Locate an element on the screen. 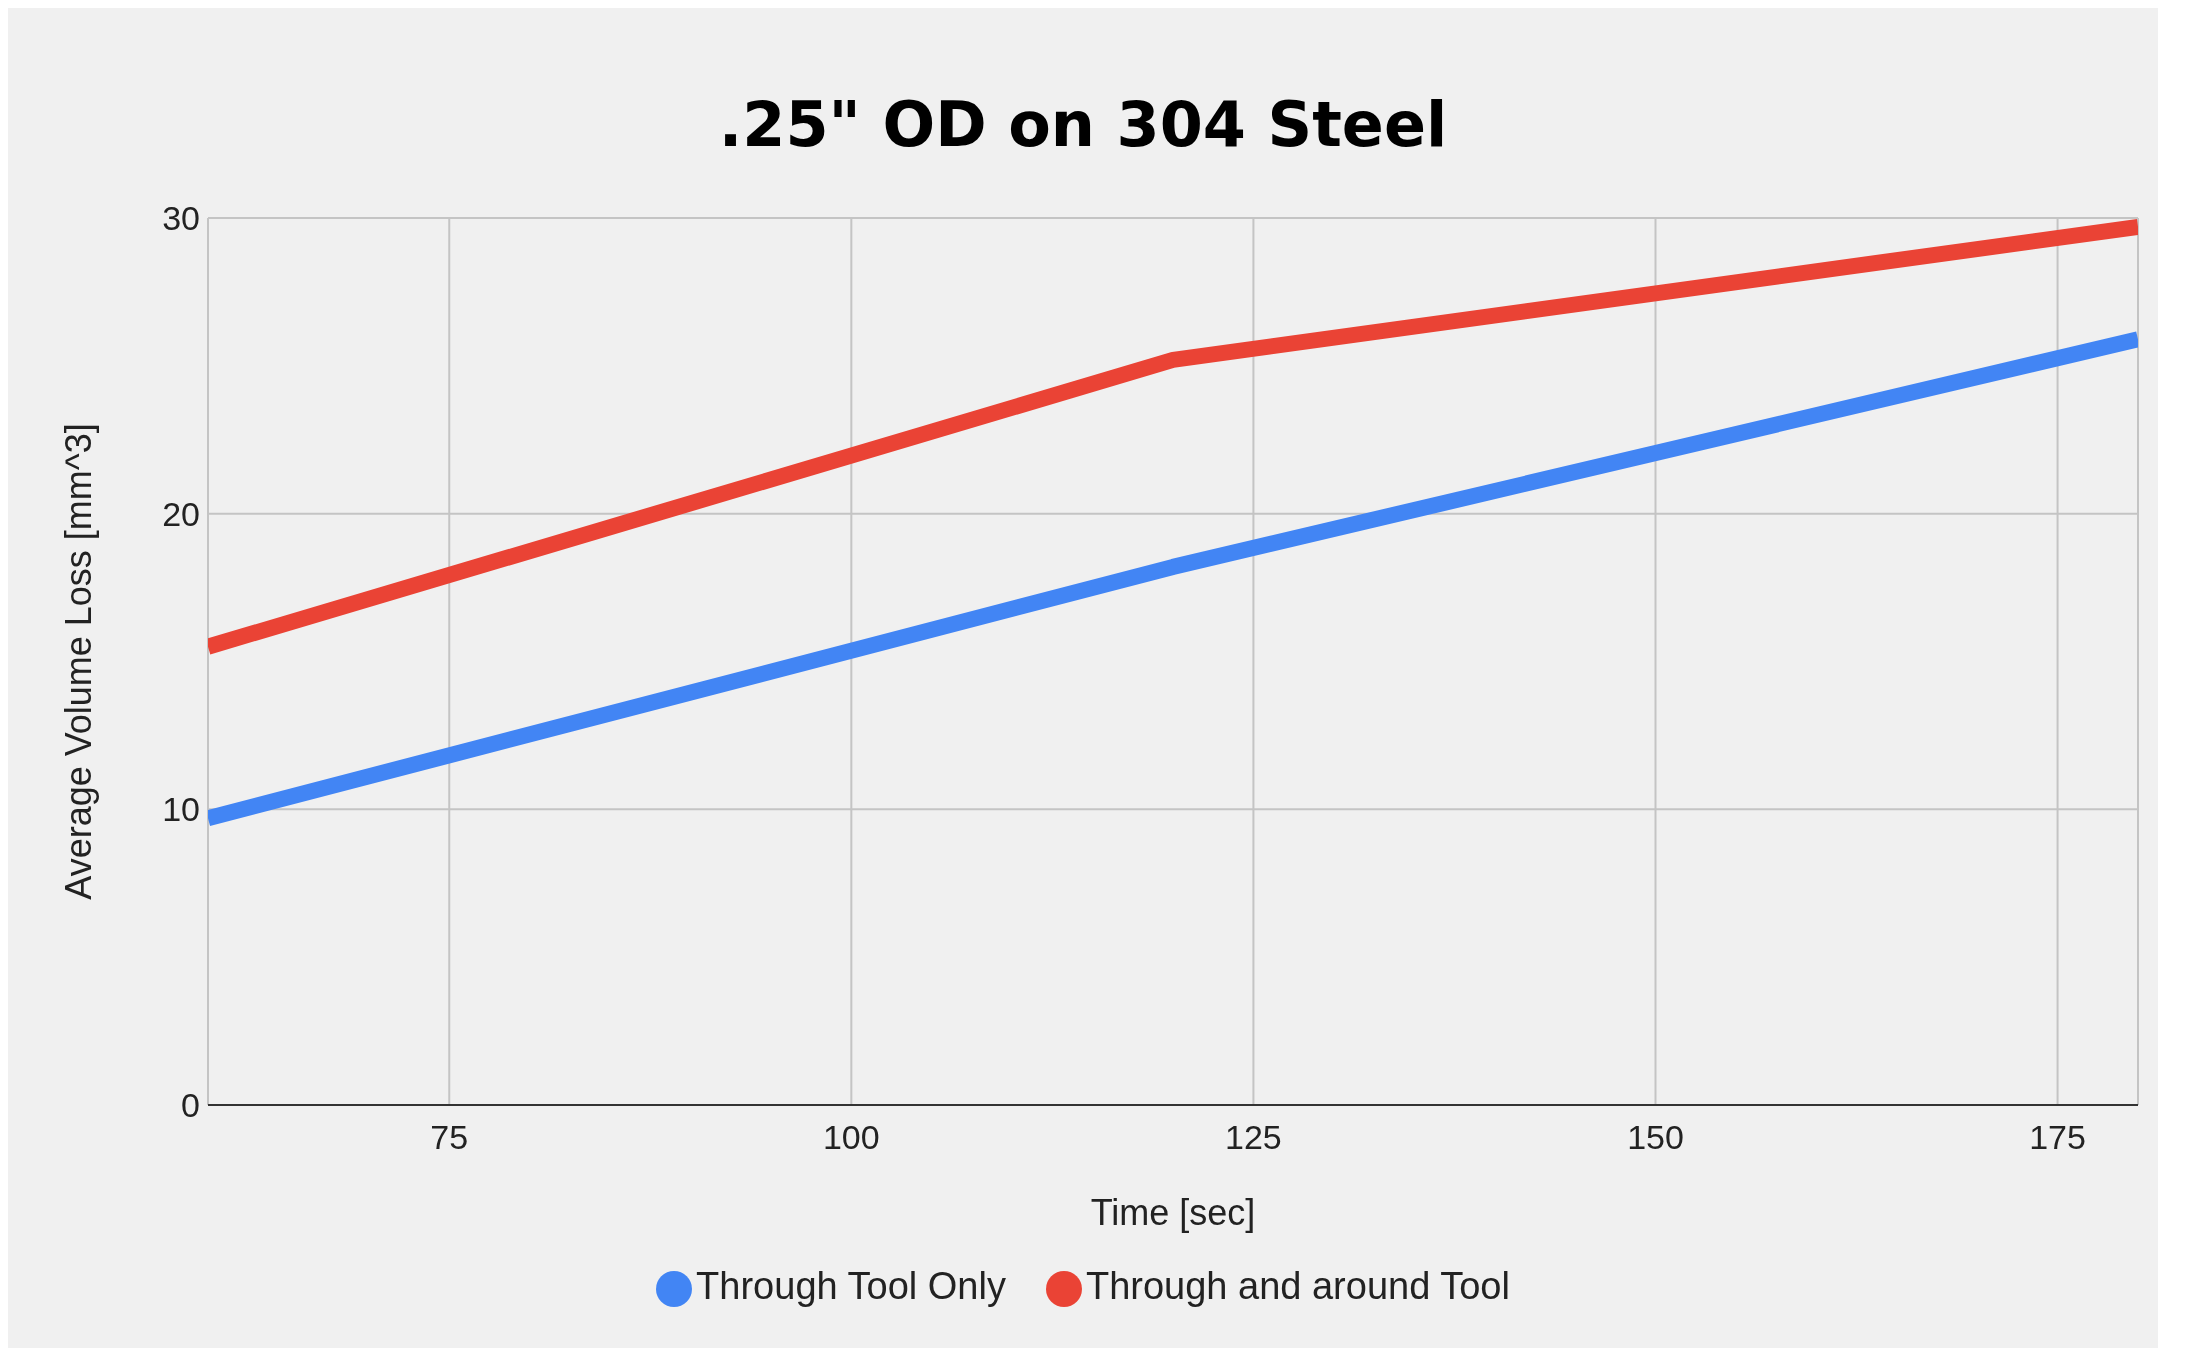 The height and width of the screenshot is (1366, 2198). y-tick-label: 20 is located at coordinates (181, 513).